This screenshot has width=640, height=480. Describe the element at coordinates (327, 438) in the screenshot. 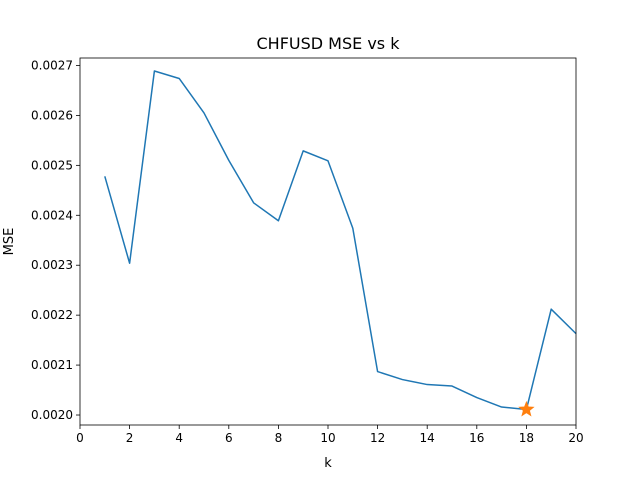

I see `x-tick-label: 10` at that location.